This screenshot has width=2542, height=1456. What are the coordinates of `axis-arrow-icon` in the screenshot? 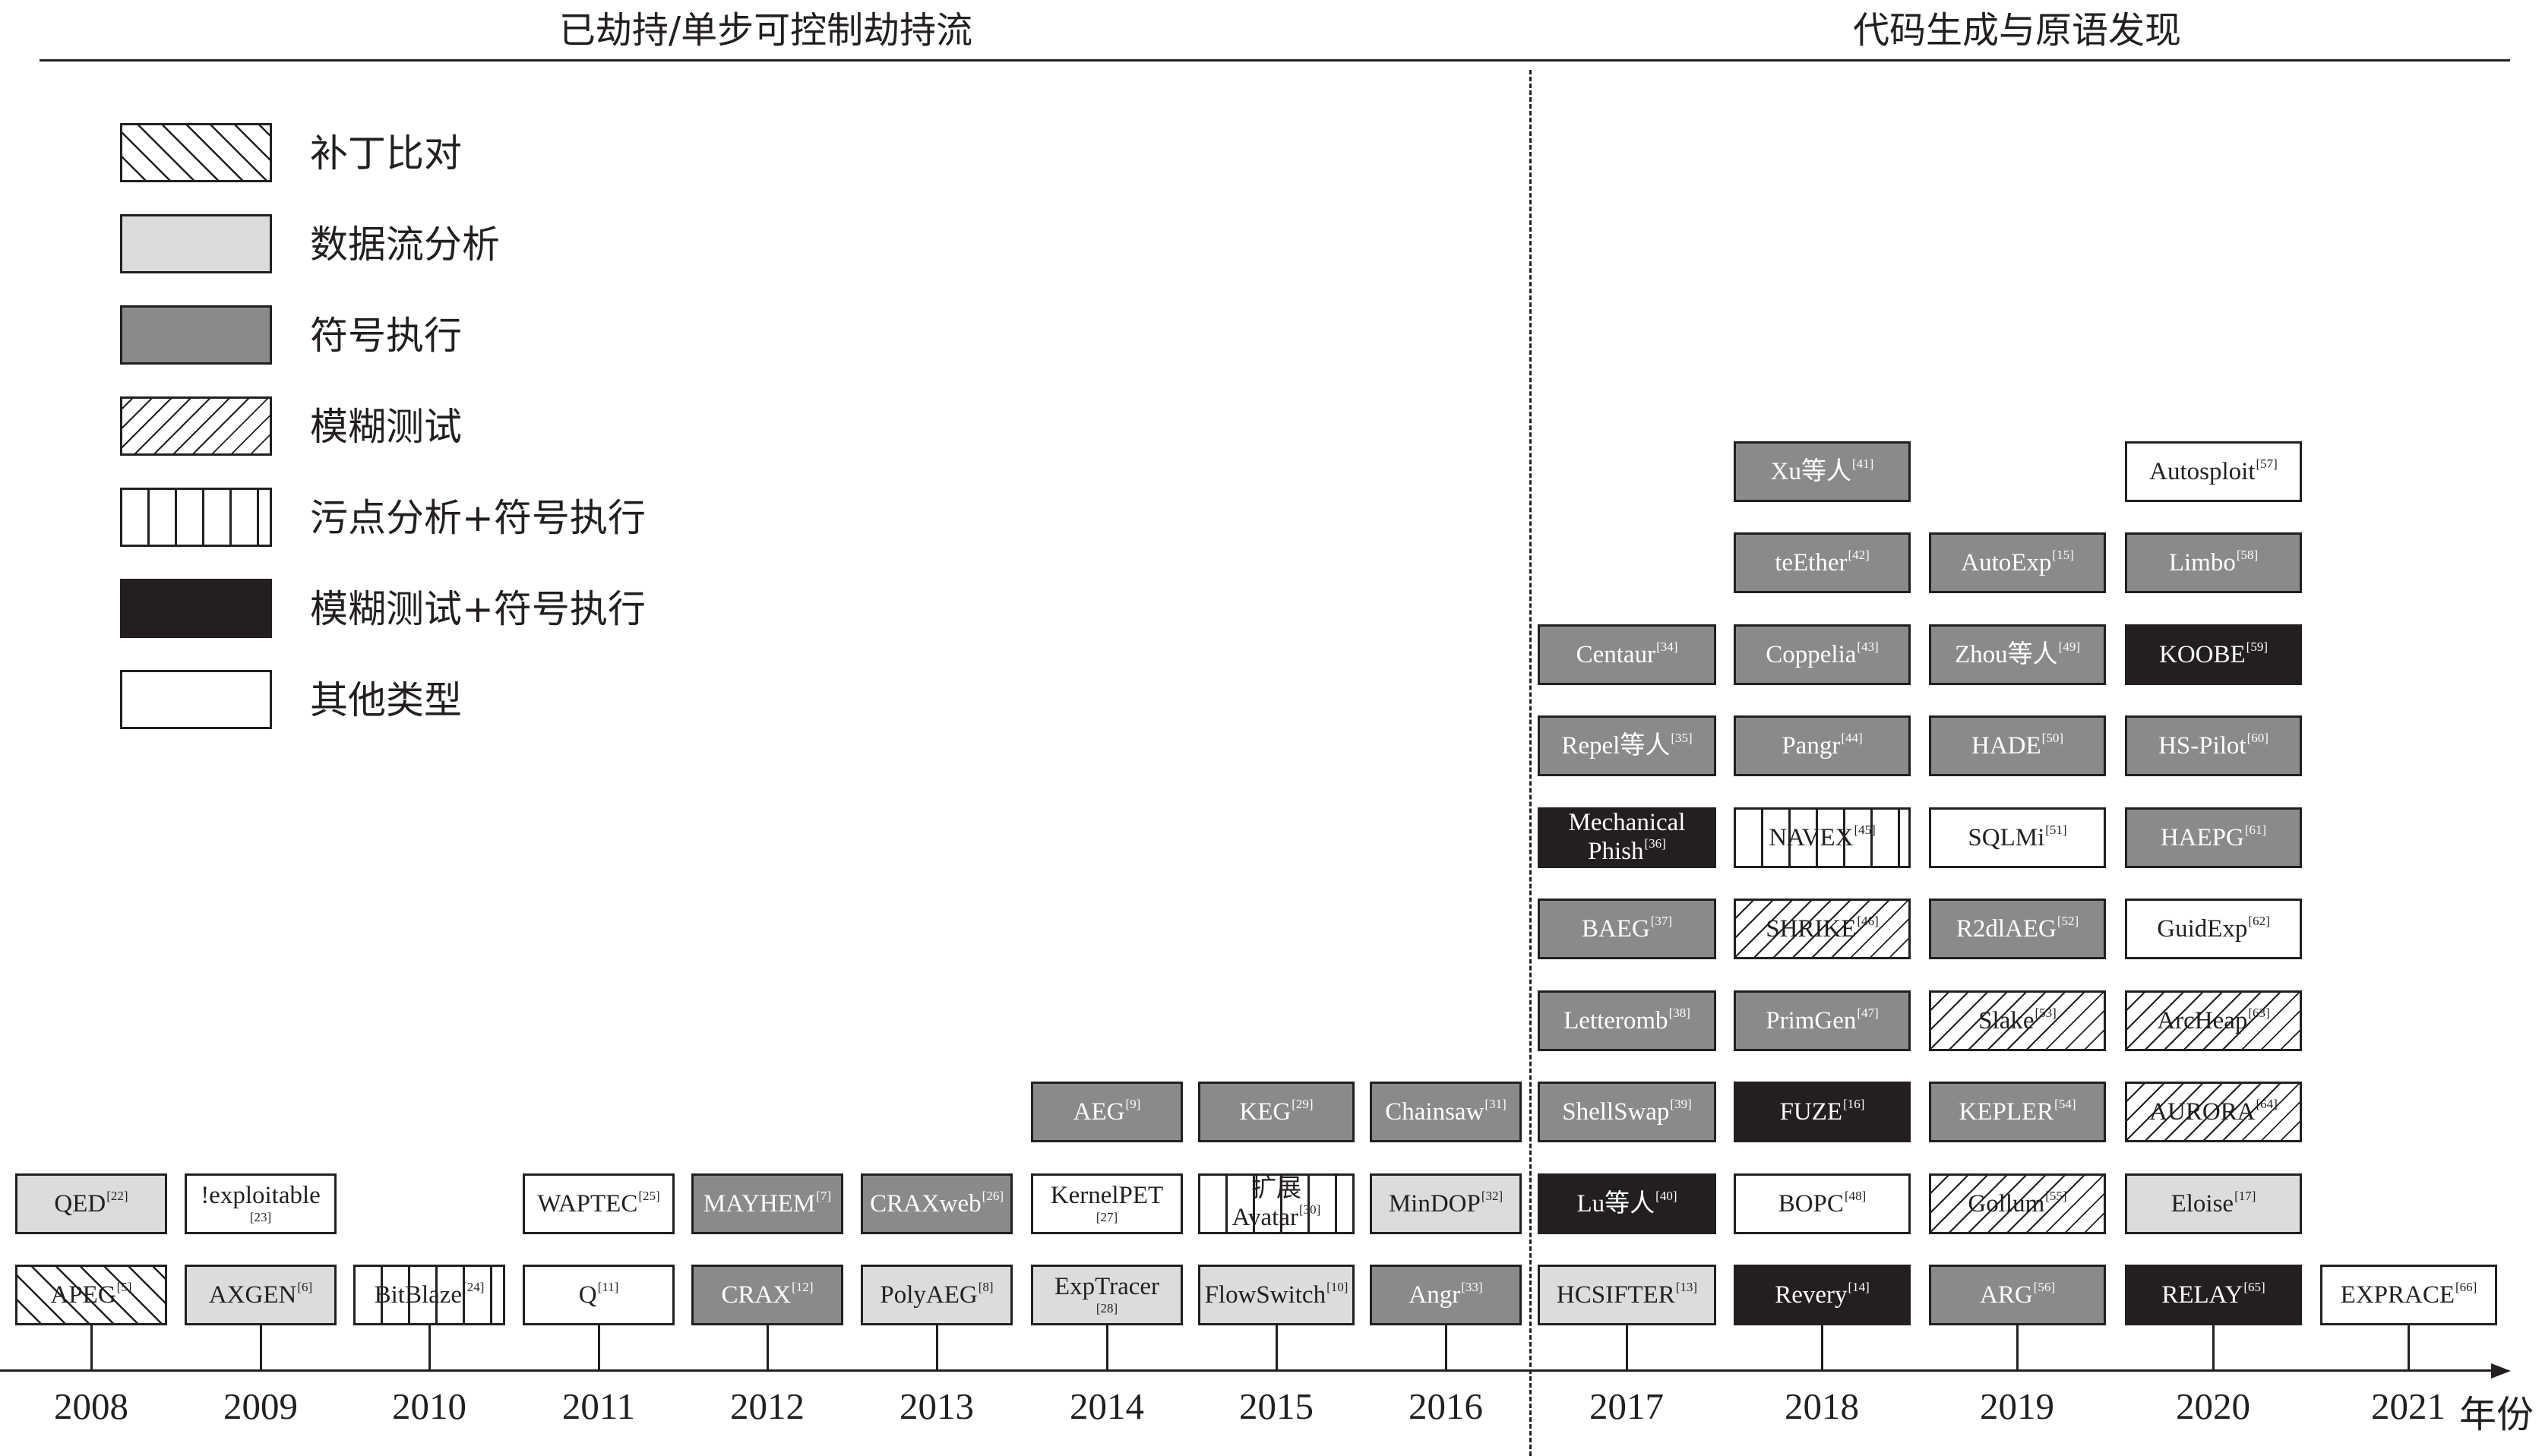 It's located at (2501, 1371).